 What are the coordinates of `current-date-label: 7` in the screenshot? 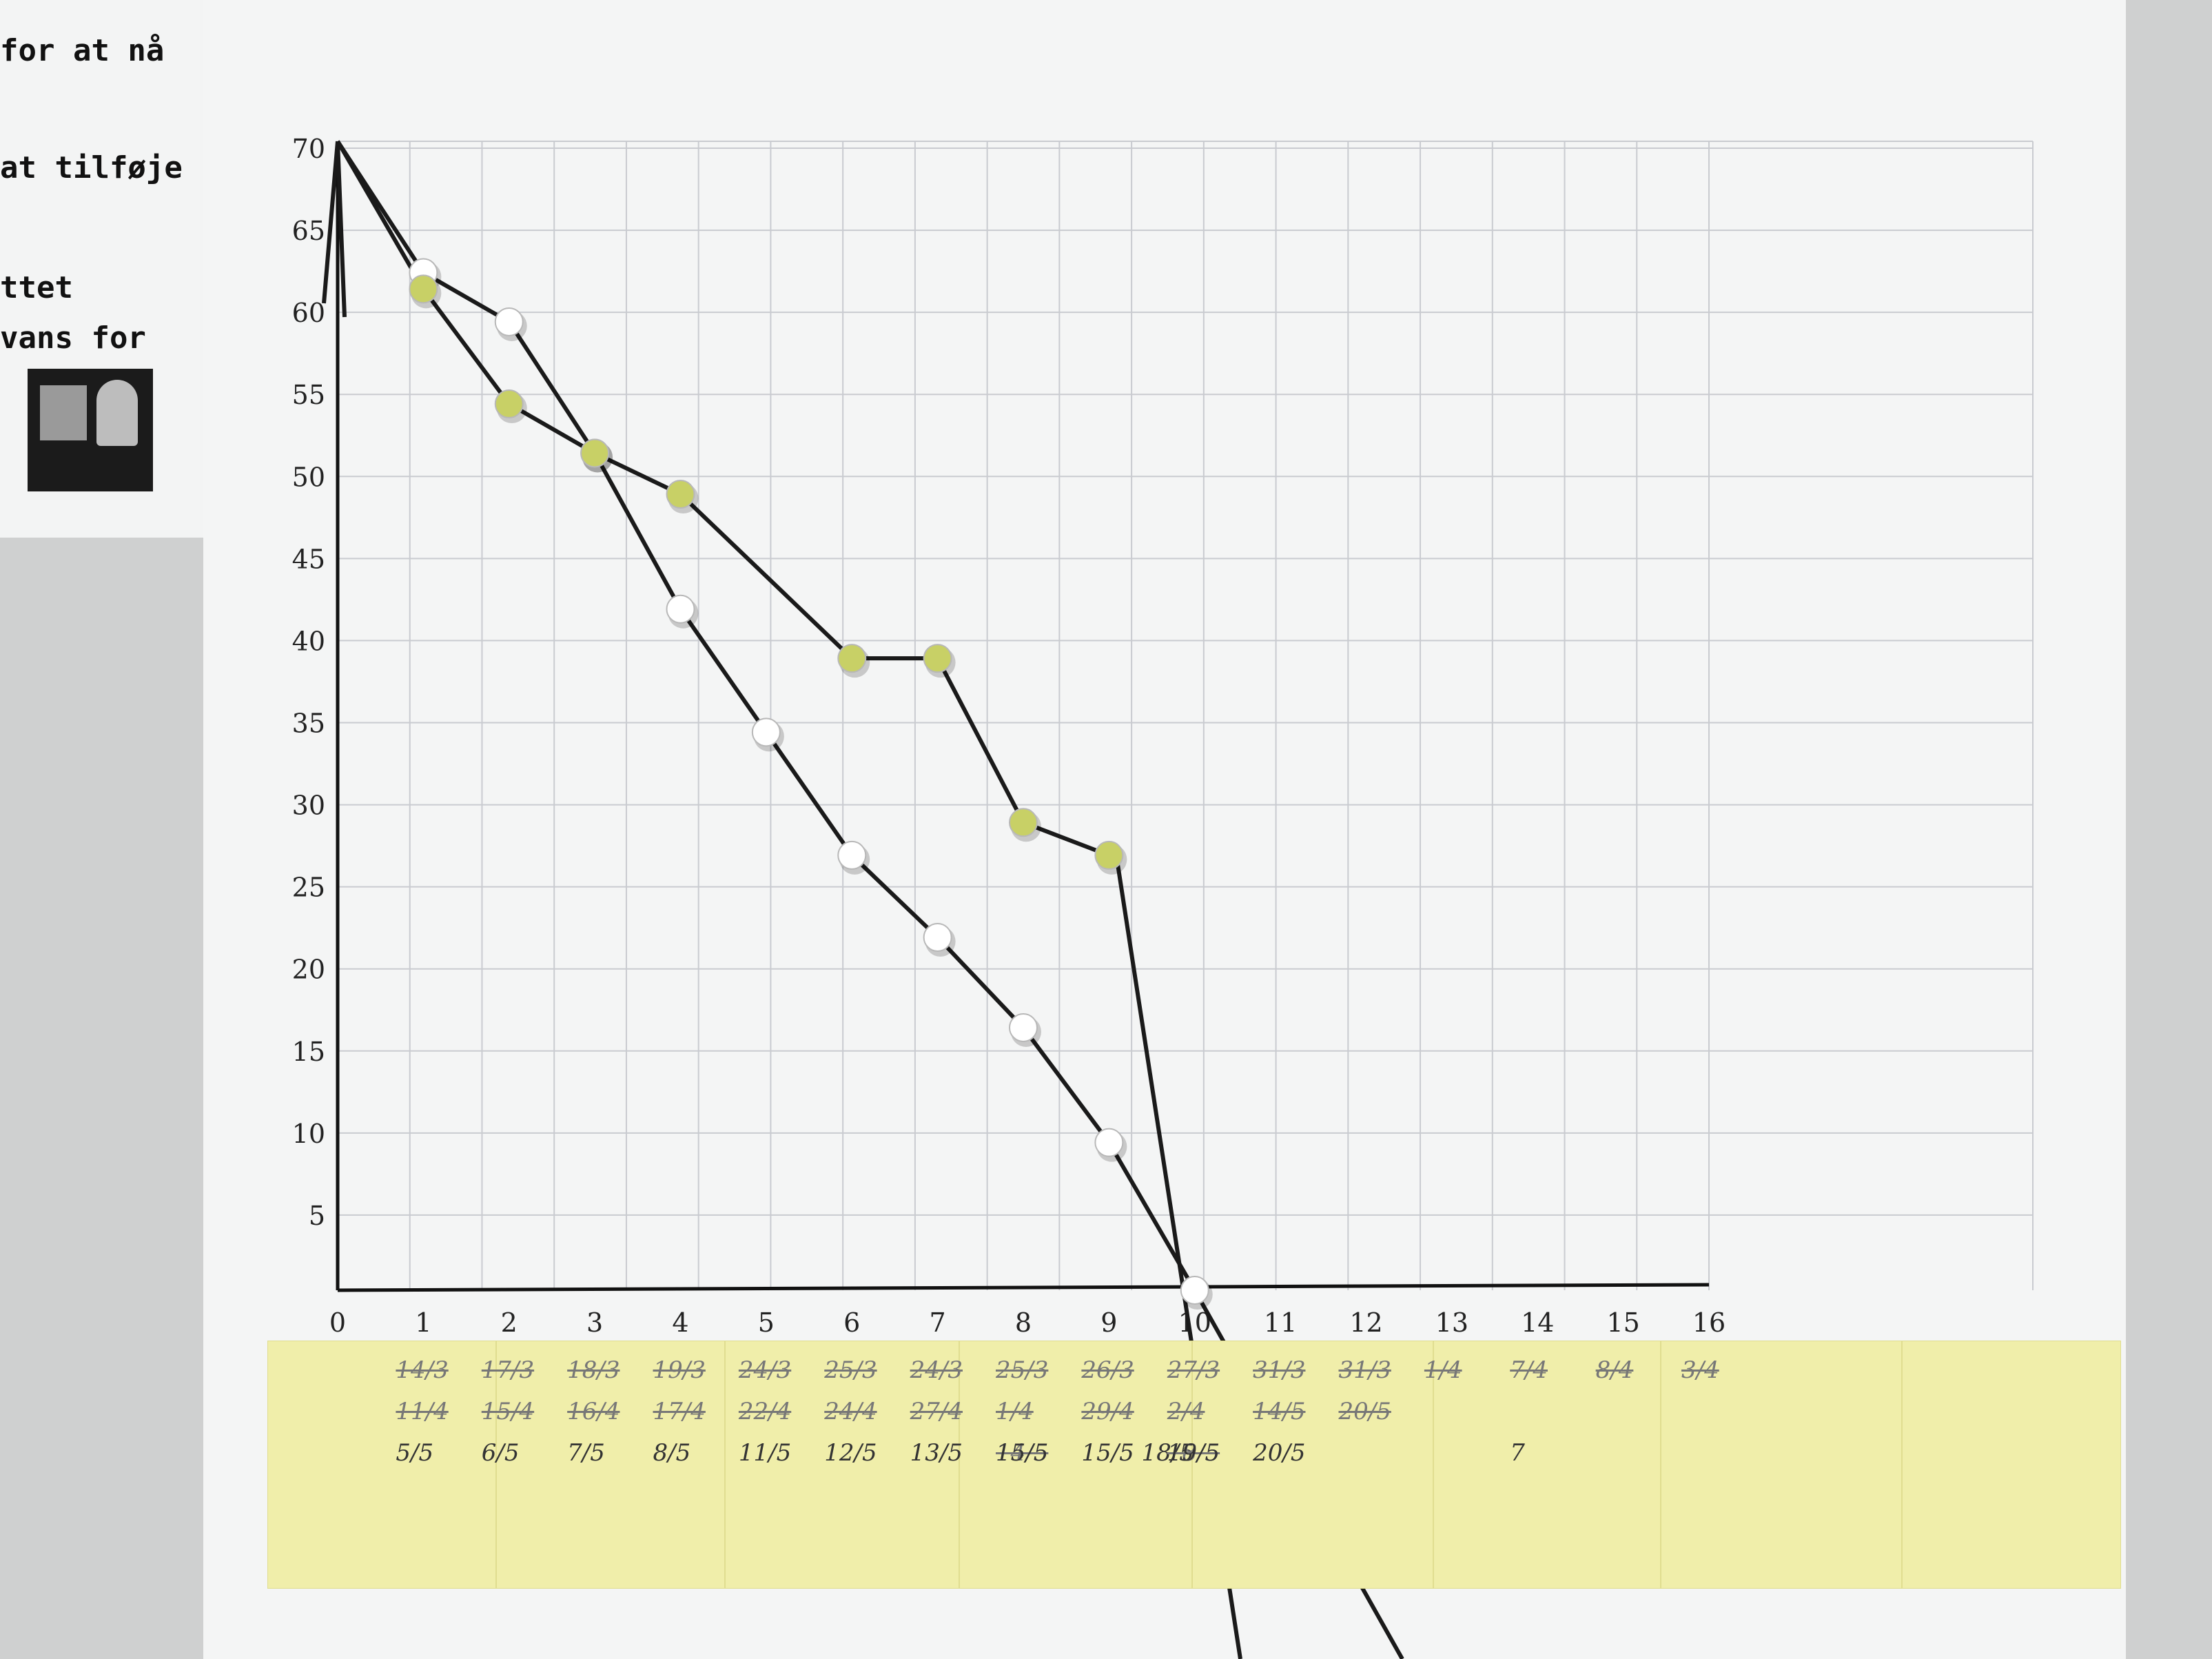 It's located at (1518, 1453).